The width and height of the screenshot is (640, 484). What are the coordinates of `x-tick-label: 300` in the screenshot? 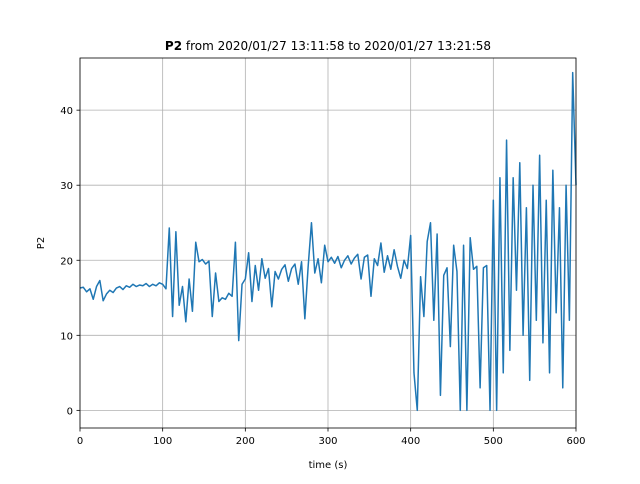 It's located at (327, 441).